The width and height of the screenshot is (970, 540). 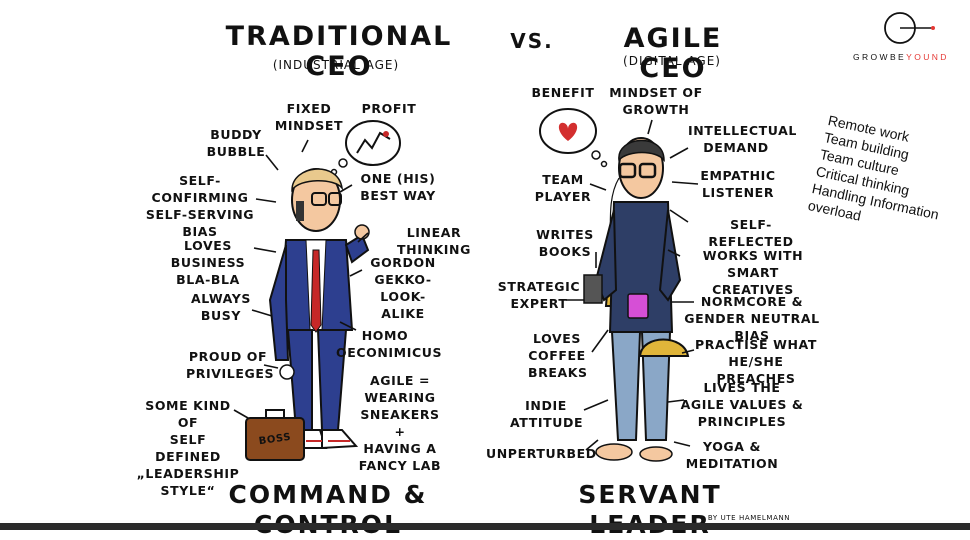 What do you see at coordinates (927, 57) in the screenshot?
I see `logo-text-part2: YOUND` at bounding box center [927, 57].